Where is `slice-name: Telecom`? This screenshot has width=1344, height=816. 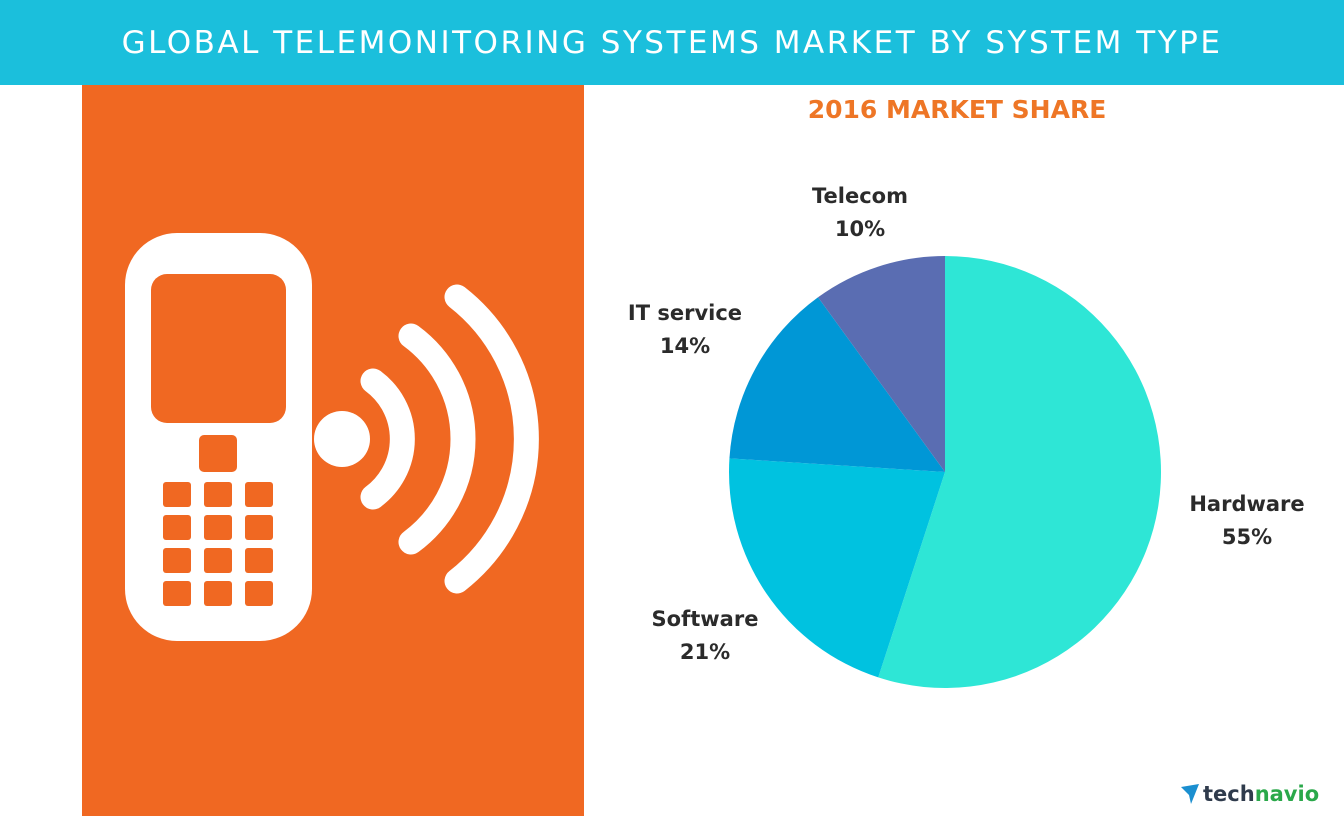 slice-name: Telecom is located at coordinates (860, 196).